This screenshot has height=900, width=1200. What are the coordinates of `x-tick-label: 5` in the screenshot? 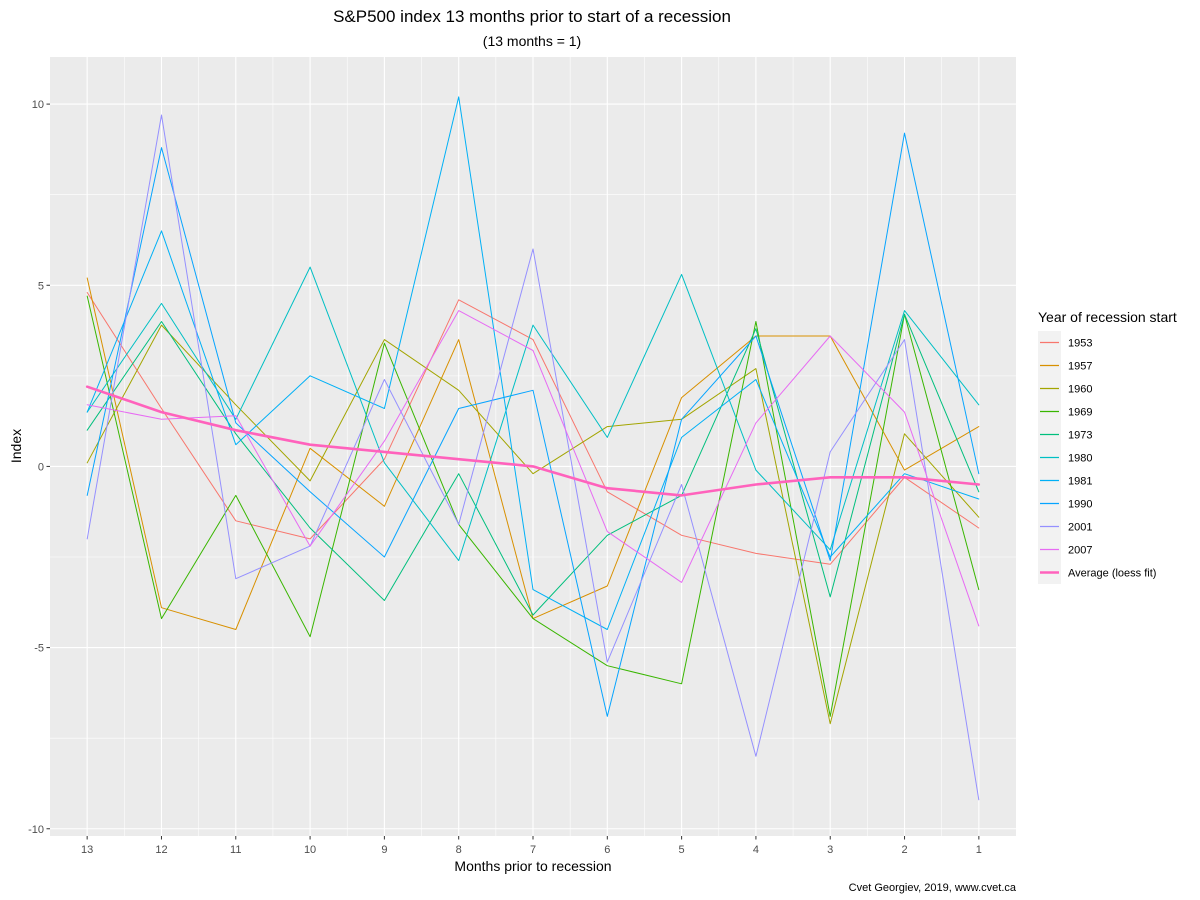 It's located at (682, 850).